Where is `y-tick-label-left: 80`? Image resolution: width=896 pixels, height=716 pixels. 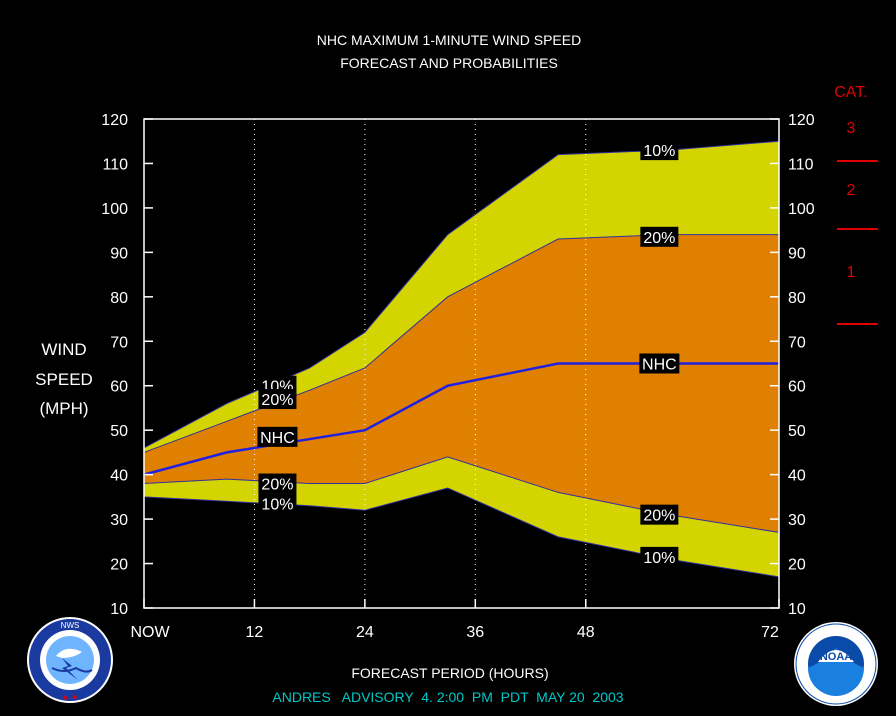 y-tick-label-left: 80 is located at coordinates (119, 298).